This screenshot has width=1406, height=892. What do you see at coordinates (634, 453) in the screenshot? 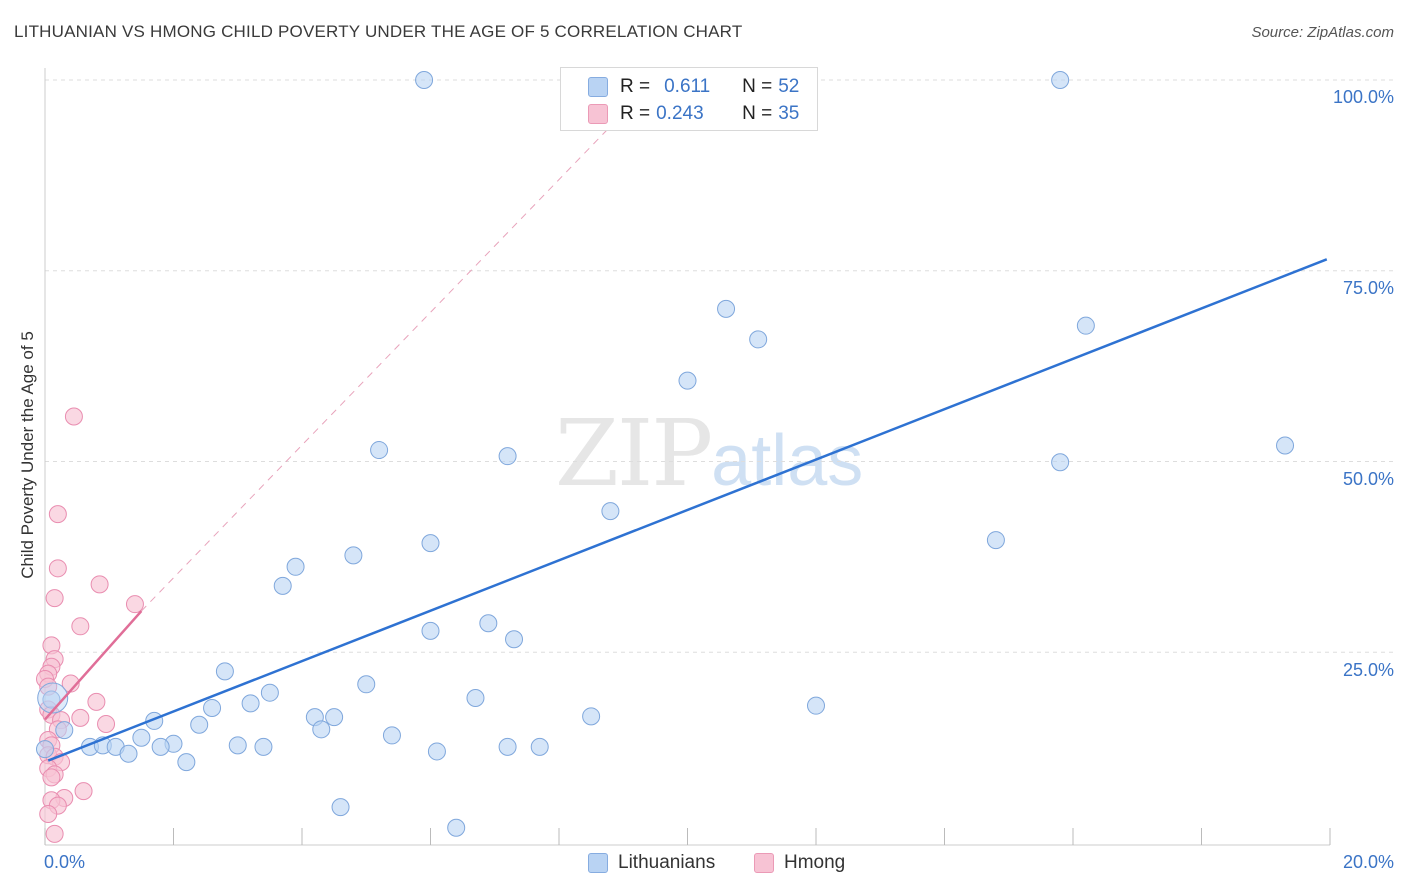
I see `watermark-zip: ZIP` at bounding box center [634, 453].